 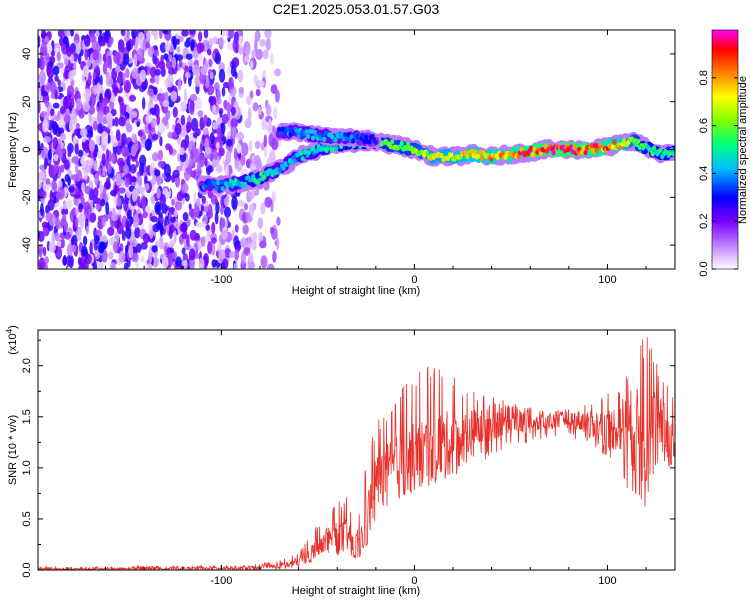 What do you see at coordinates (13, 150) in the screenshot?
I see `spectrogram-y-axis-label: Frequency (Hz)` at bounding box center [13, 150].